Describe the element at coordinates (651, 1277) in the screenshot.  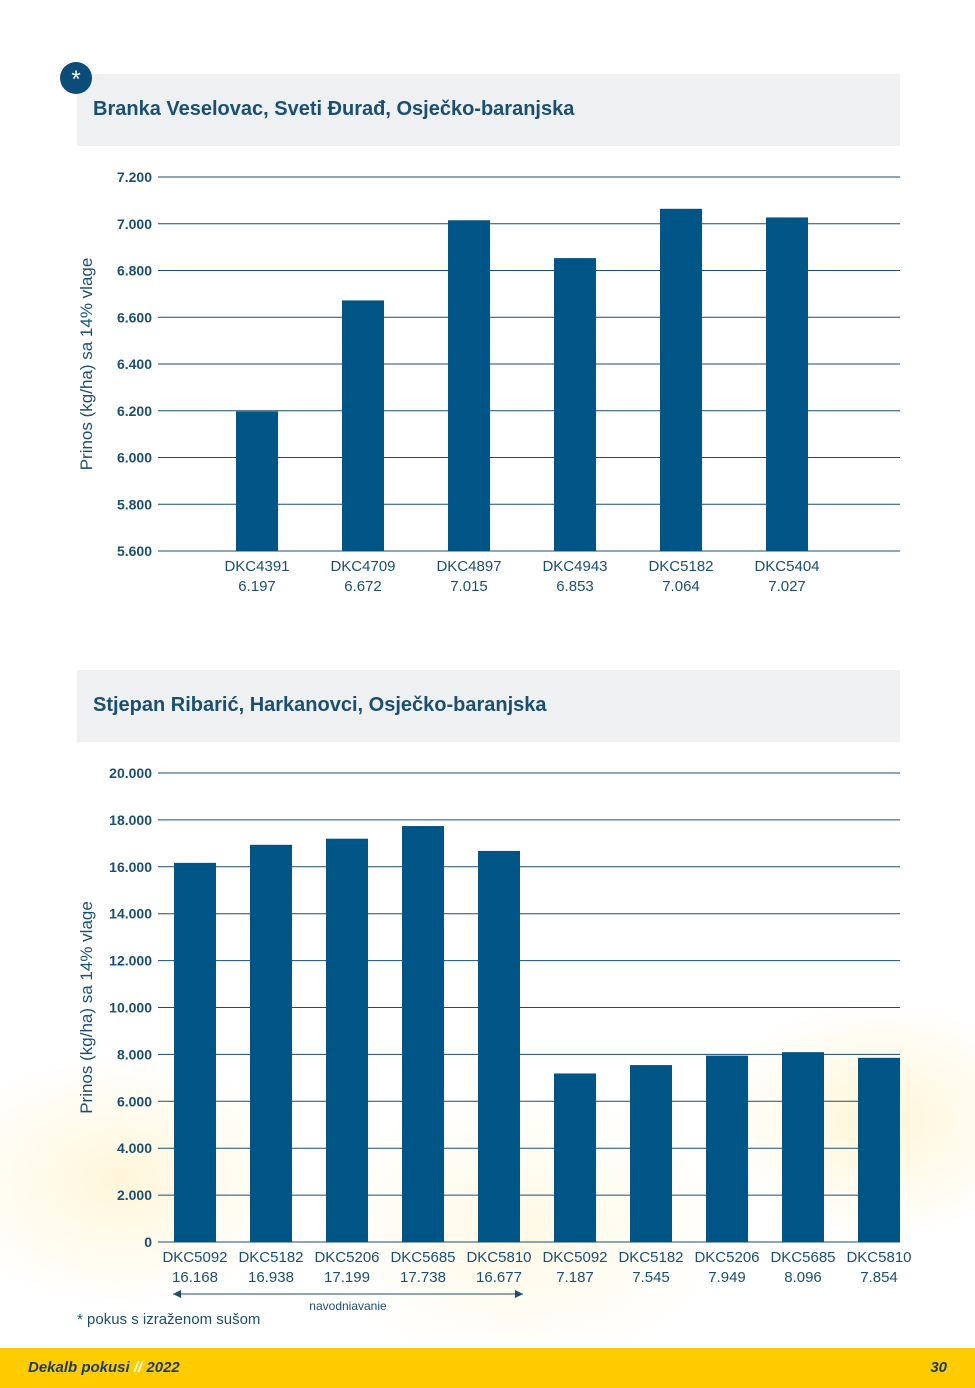
I see `value-label: 7.545` at that location.